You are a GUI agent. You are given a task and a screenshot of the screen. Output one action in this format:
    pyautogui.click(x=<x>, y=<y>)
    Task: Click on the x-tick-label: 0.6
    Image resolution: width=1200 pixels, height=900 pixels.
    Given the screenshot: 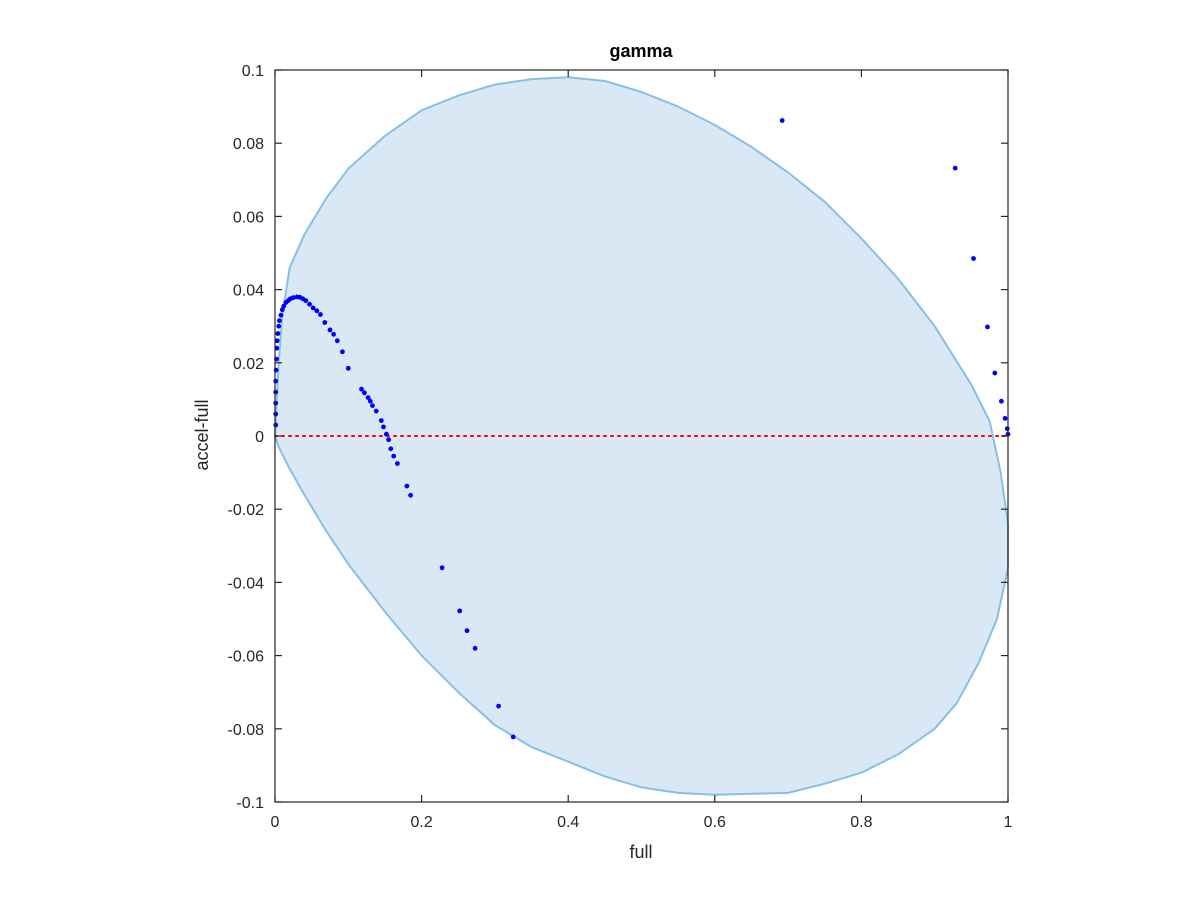 What is the action you would take?
    pyautogui.click(x=715, y=822)
    